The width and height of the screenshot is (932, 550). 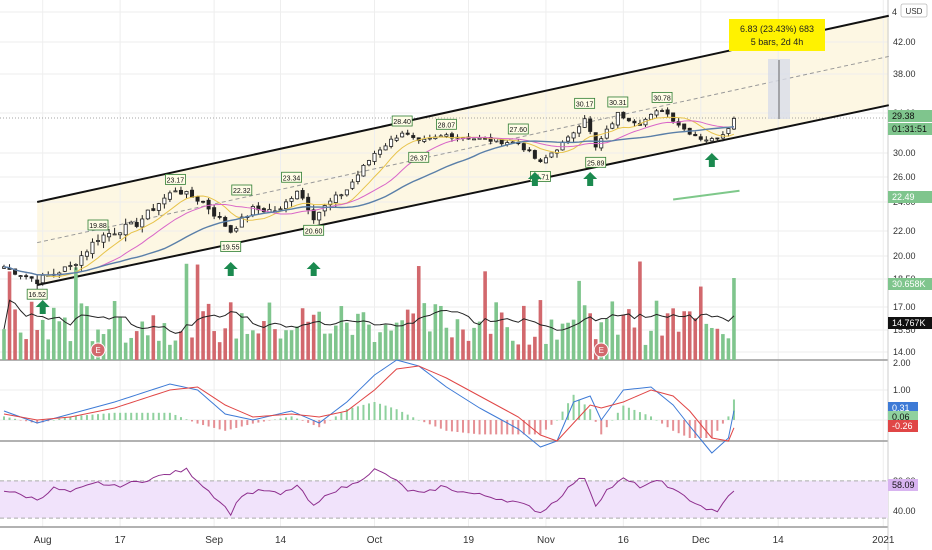 I want to click on macd-signal-line, so click(x=369, y=403).